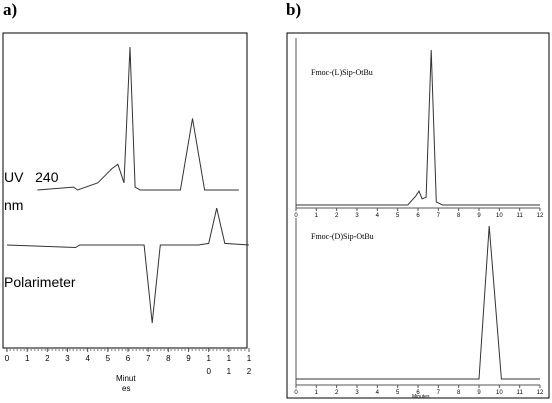  What do you see at coordinates (87, 358) in the screenshot?
I see `a-tick-label: 4` at bounding box center [87, 358].